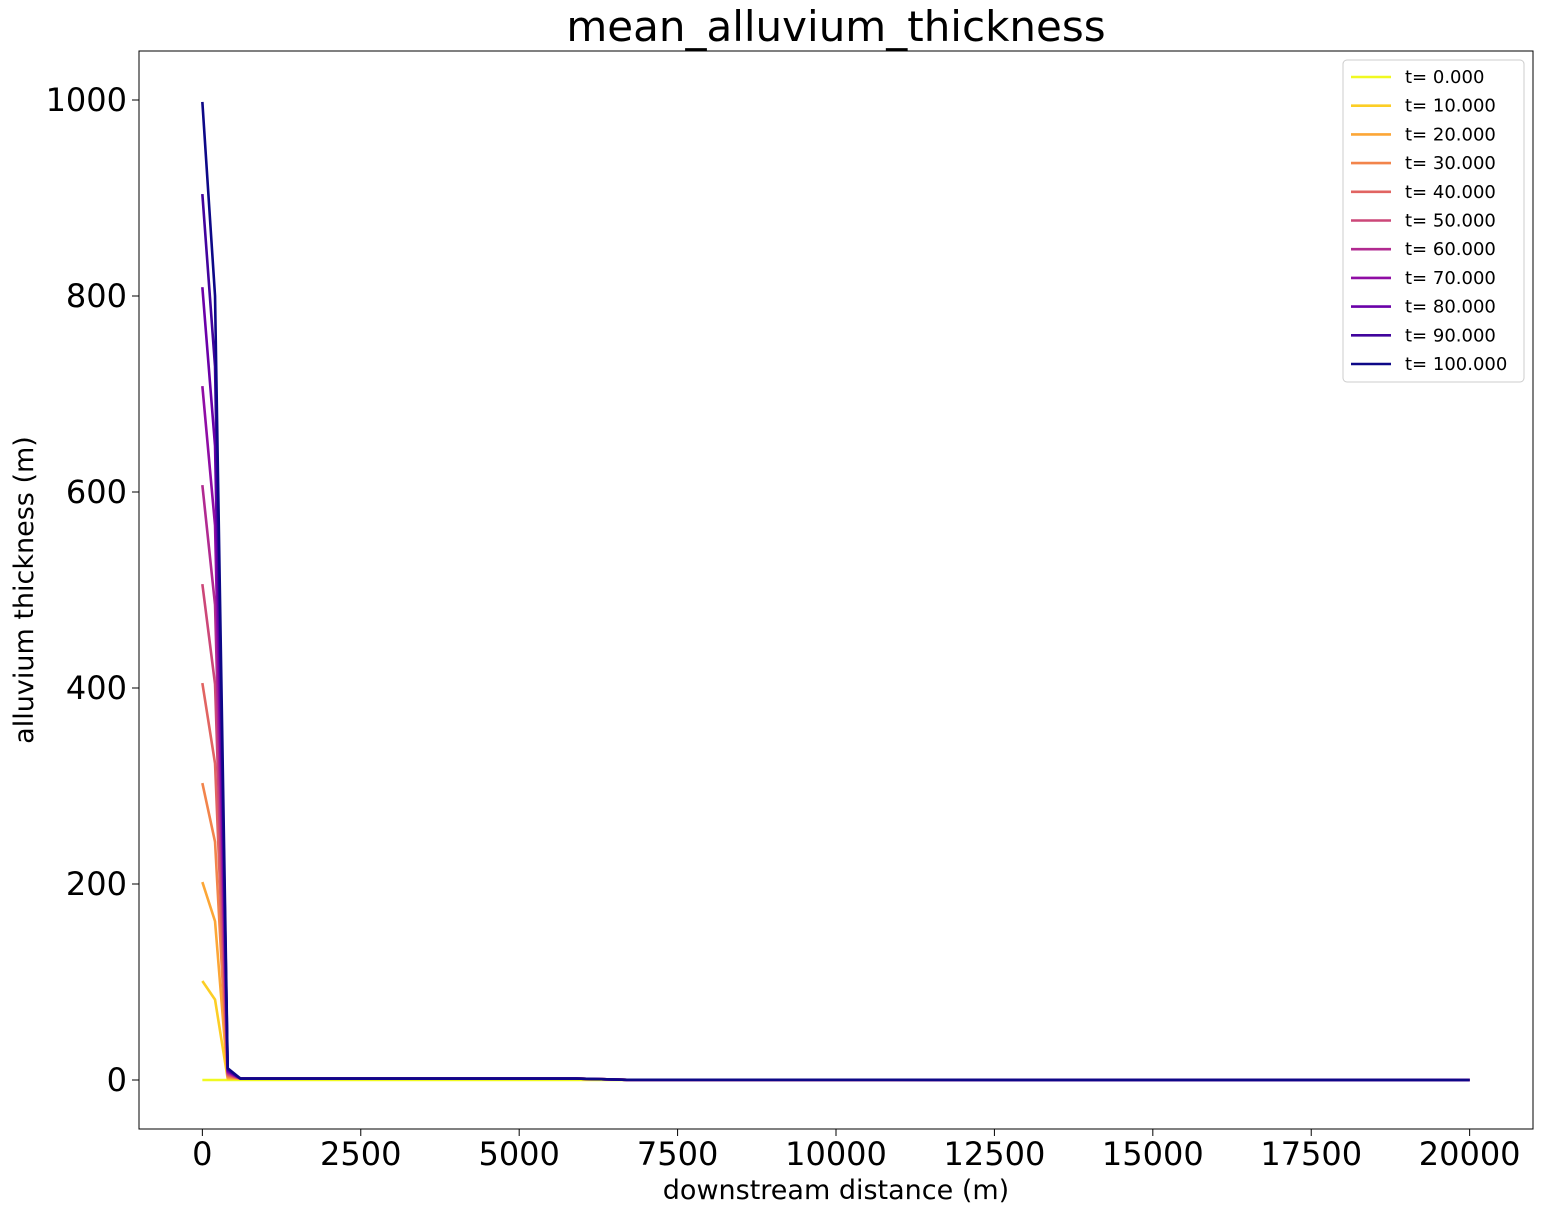 This screenshot has height=1215, width=1543. What do you see at coordinates (1450, 163) in the screenshot?
I see `legend-label-t-30-000: t= 30.000` at bounding box center [1450, 163].